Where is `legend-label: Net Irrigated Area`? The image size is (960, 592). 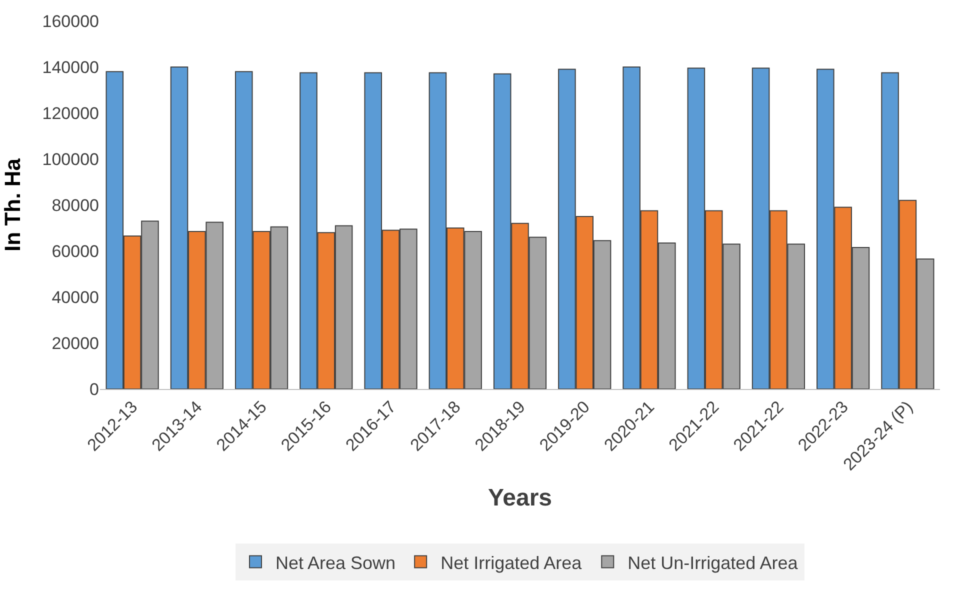
legend-label: Net Irrigated Area is located at coordinates (511, 562).